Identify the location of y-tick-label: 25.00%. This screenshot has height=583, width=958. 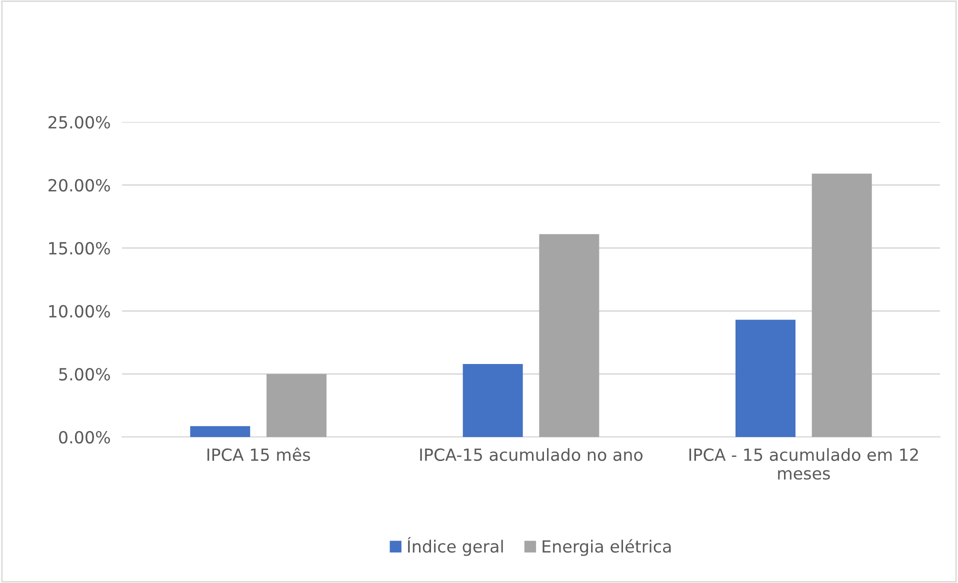
(79, 122).